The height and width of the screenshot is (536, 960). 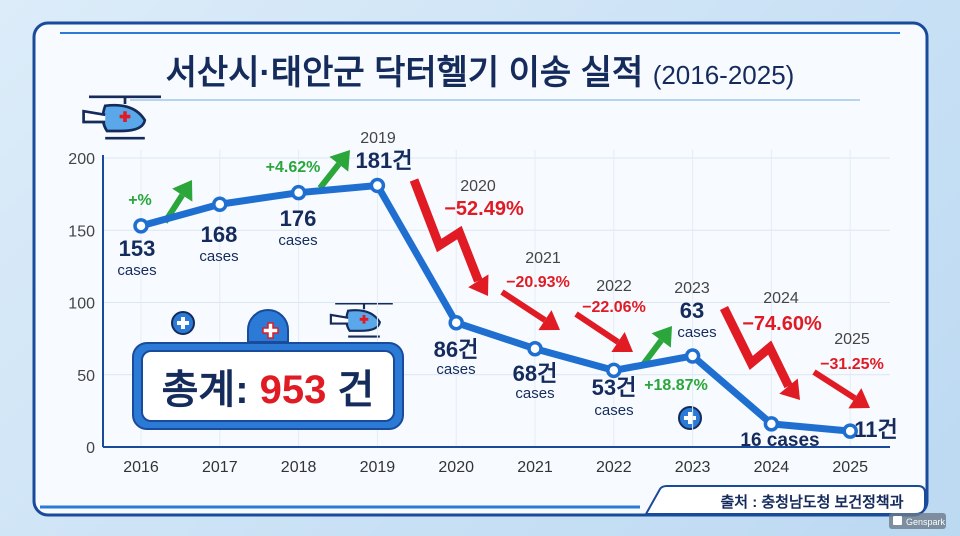 I want to click on data-point-2016, so click(x=141, y=226).